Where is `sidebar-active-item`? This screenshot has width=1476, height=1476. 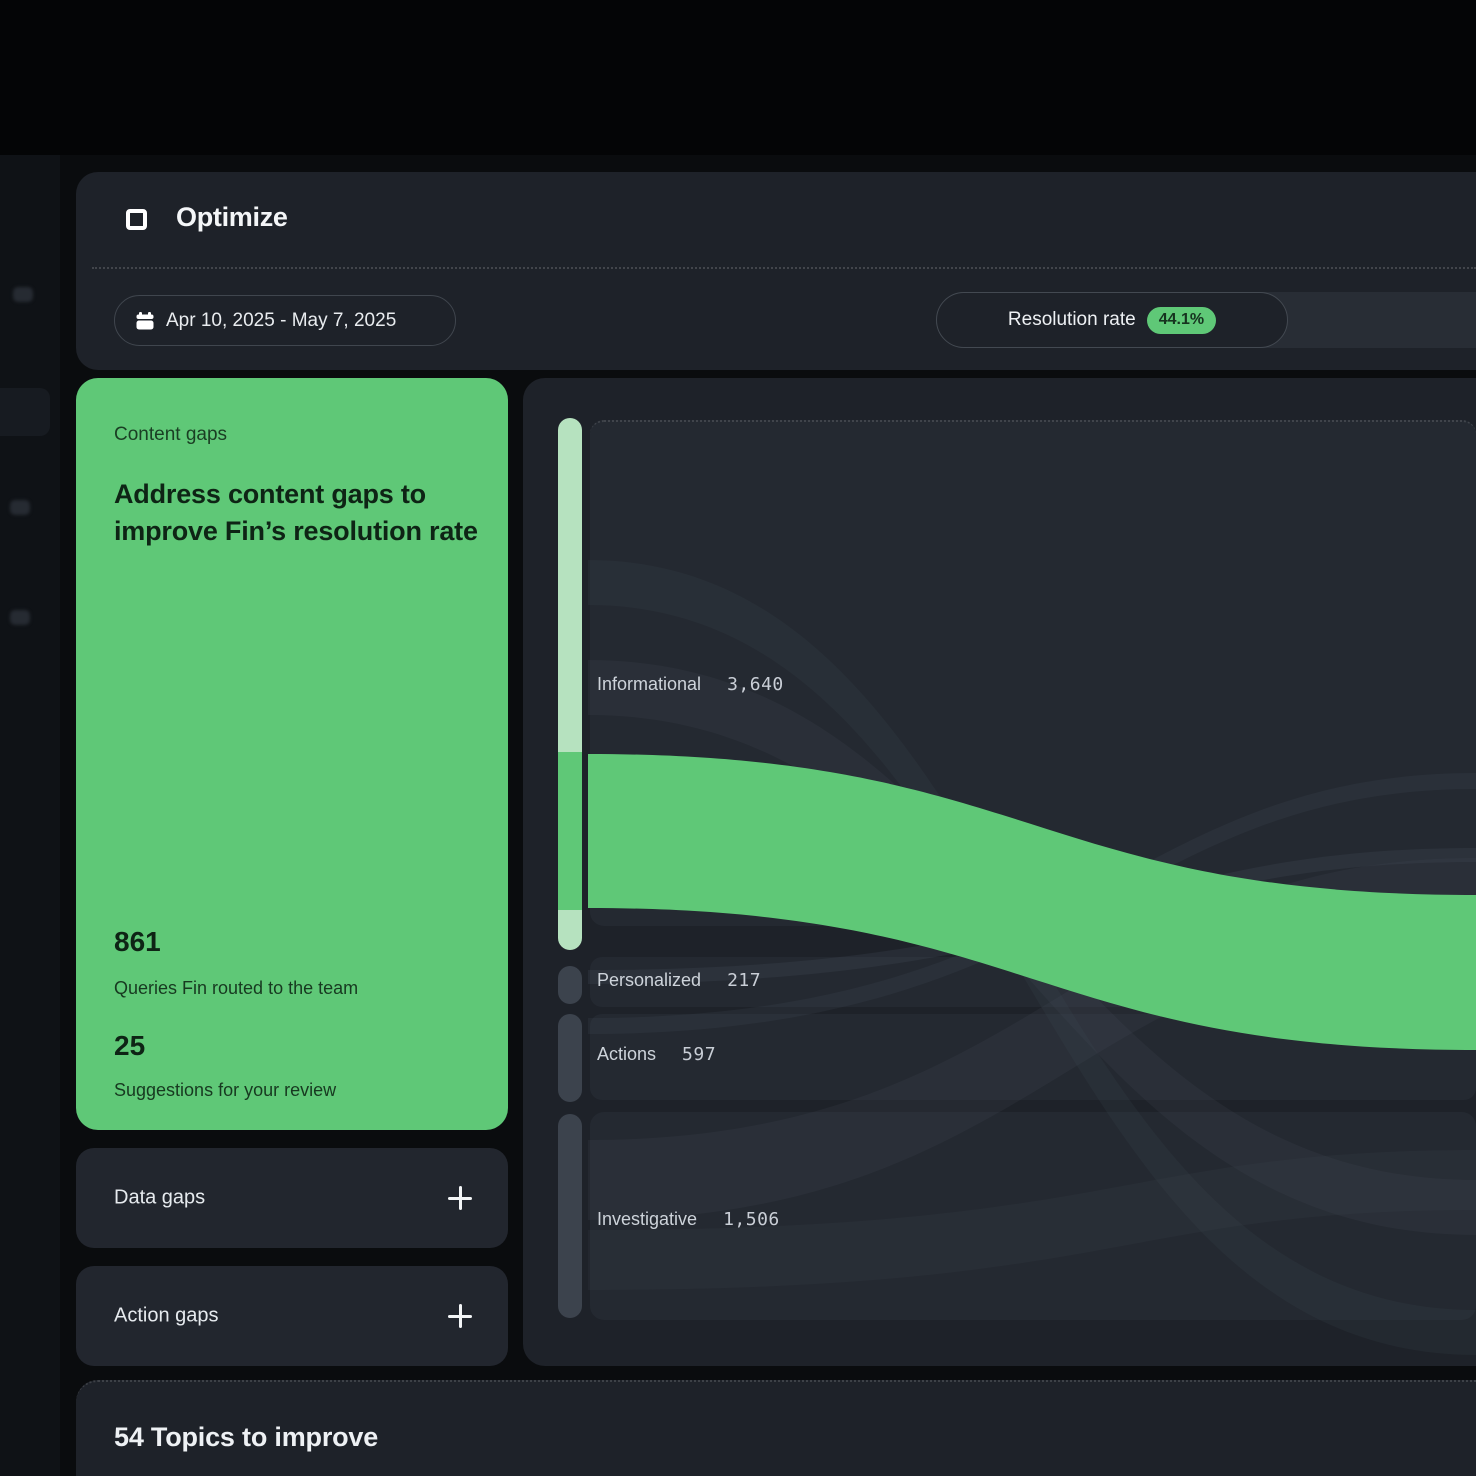
sidebar-active-item is located at coordinates (25, 412).